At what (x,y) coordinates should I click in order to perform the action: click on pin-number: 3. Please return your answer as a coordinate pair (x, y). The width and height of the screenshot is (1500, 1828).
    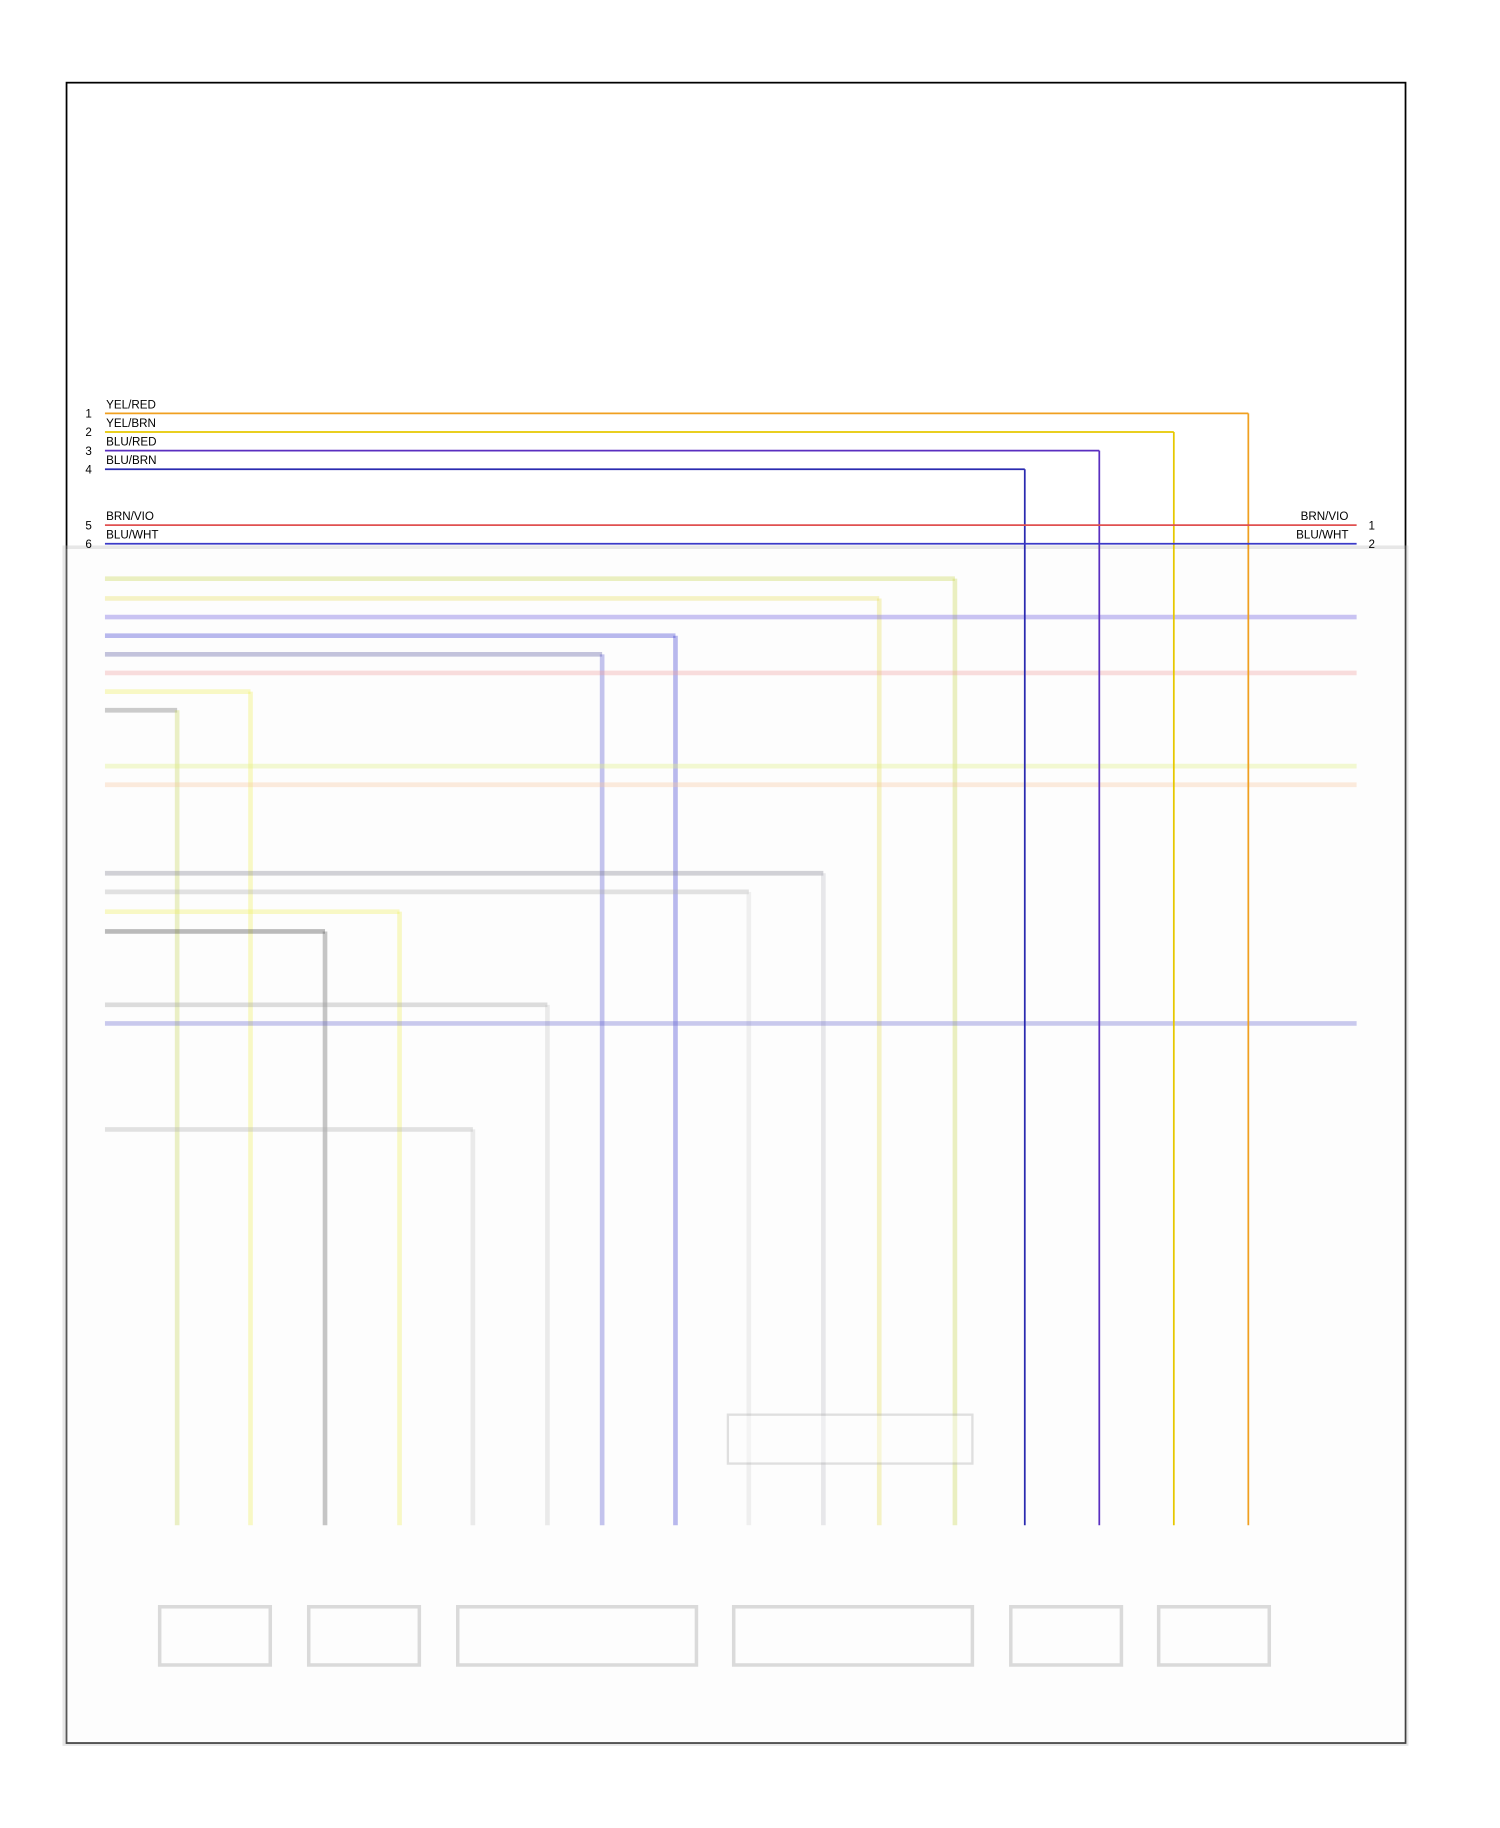
    Looking at the image, I should click on (88, 451).